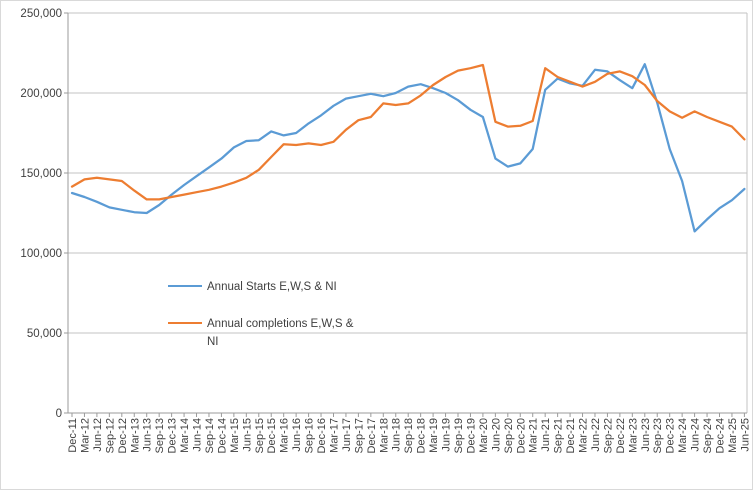  I want to click on x-tick-label: Sep-21, so click(559, 435).